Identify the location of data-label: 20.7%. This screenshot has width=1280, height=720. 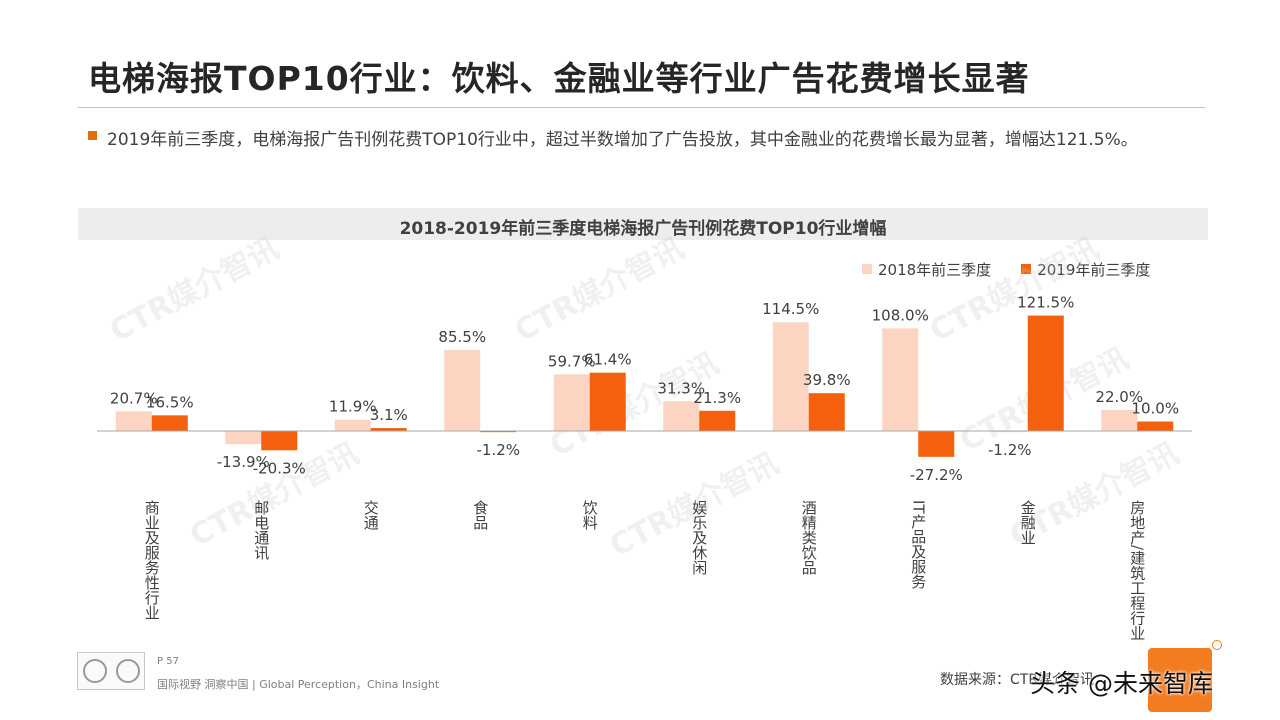
(134, 398).